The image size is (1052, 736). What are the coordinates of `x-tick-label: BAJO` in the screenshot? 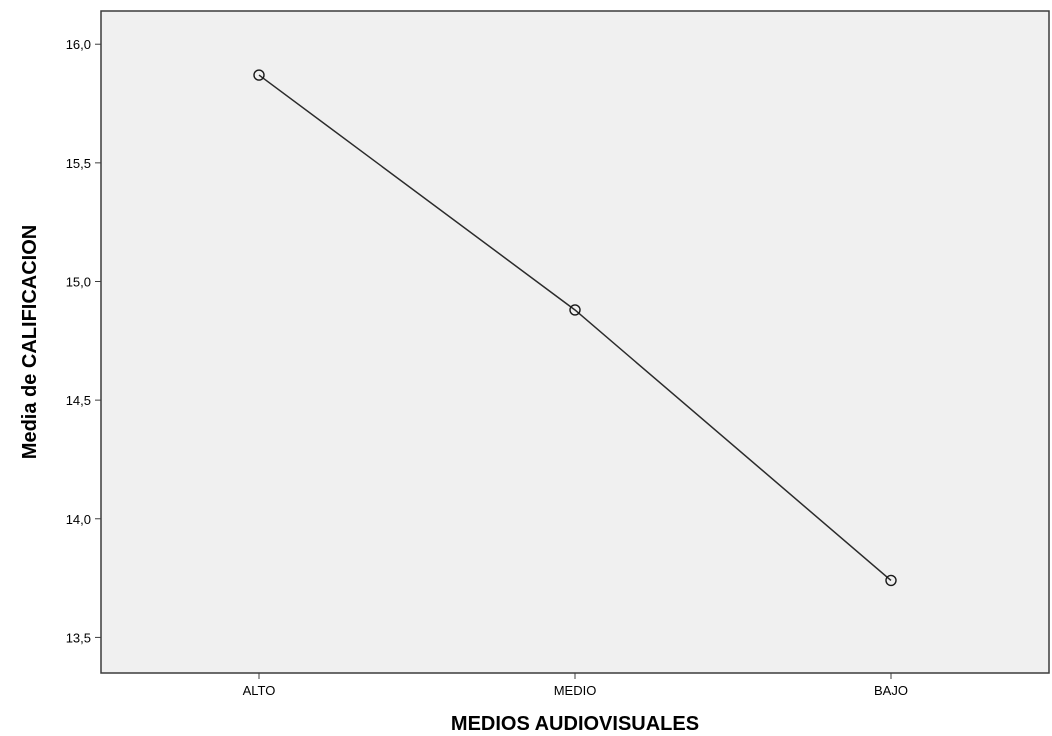 It's located at (891, 690).